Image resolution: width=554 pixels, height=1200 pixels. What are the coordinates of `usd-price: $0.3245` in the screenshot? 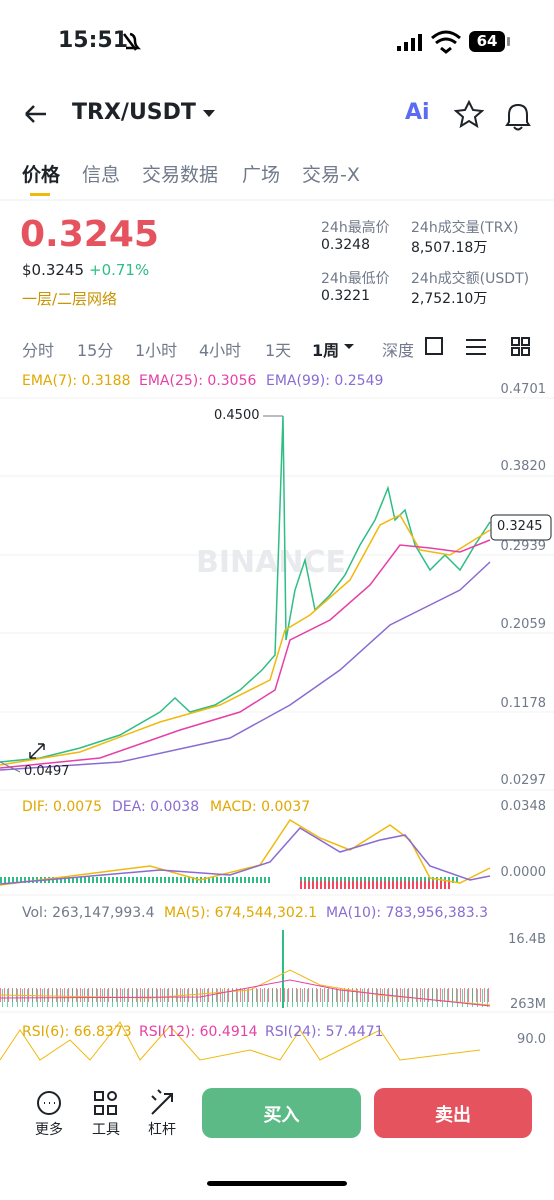 It's located at (53, 270).